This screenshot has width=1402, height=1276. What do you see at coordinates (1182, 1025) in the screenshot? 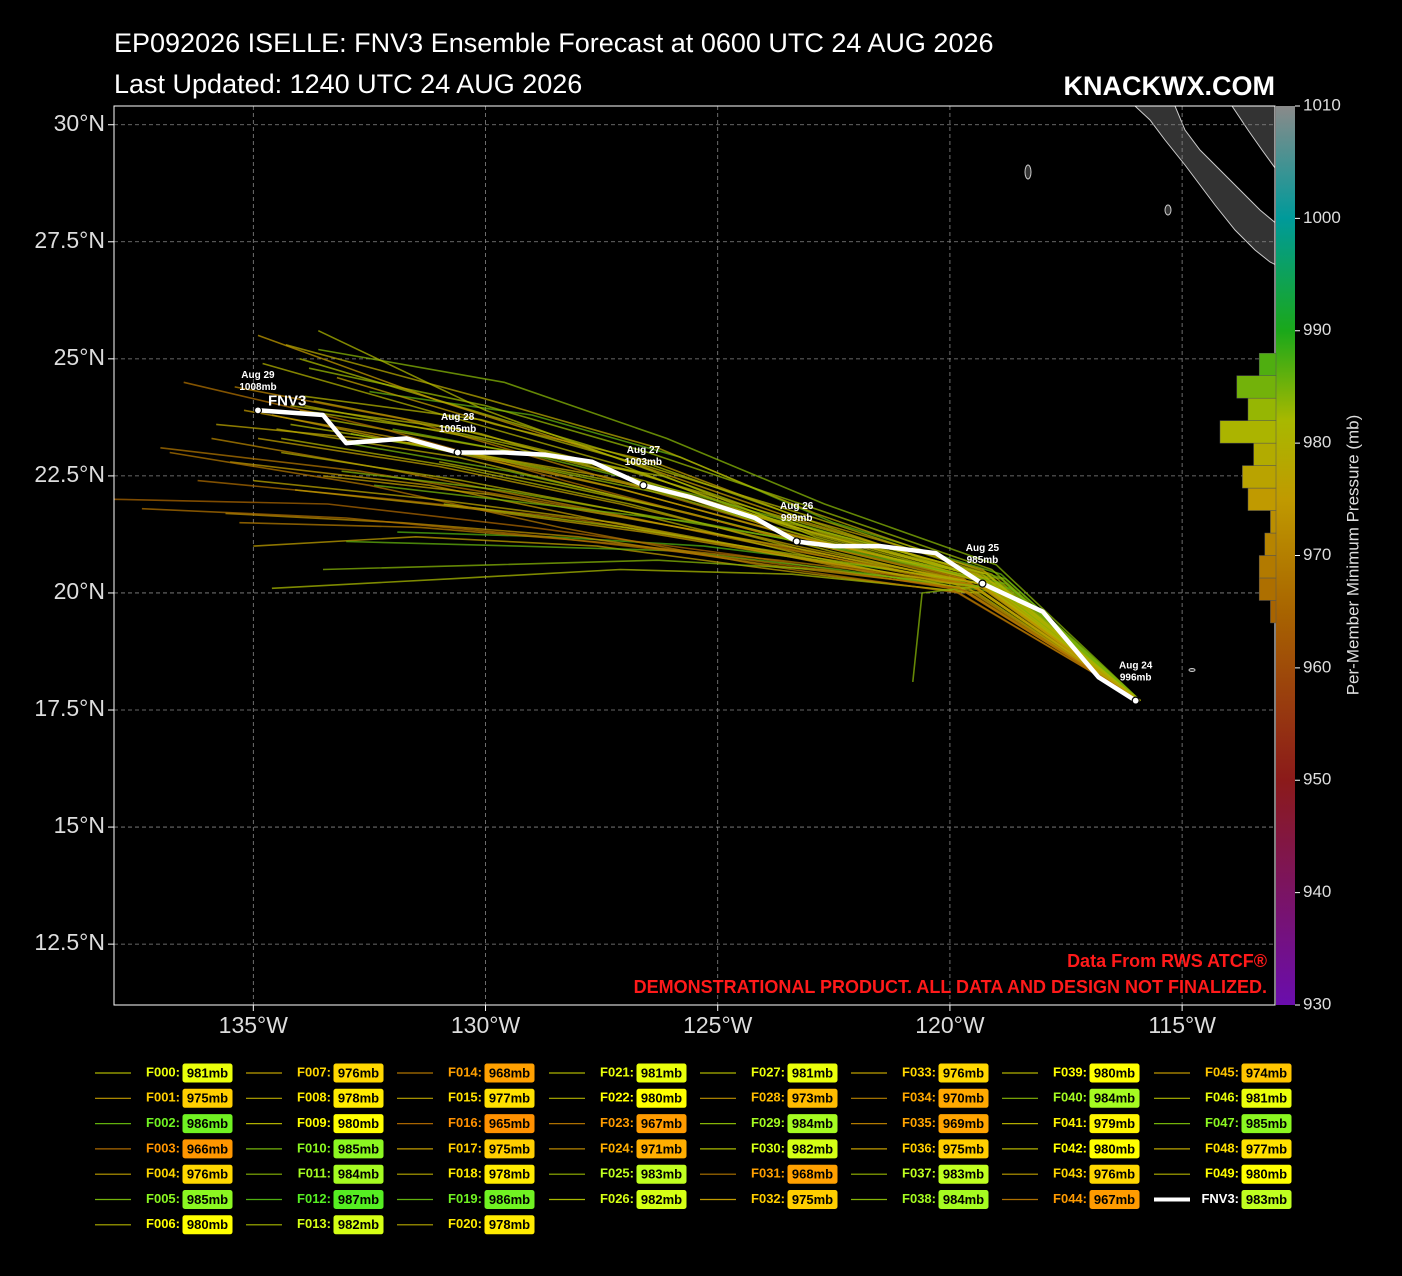
I see `x-tick-label: 115°W` at bounding box center [1182, 1025].